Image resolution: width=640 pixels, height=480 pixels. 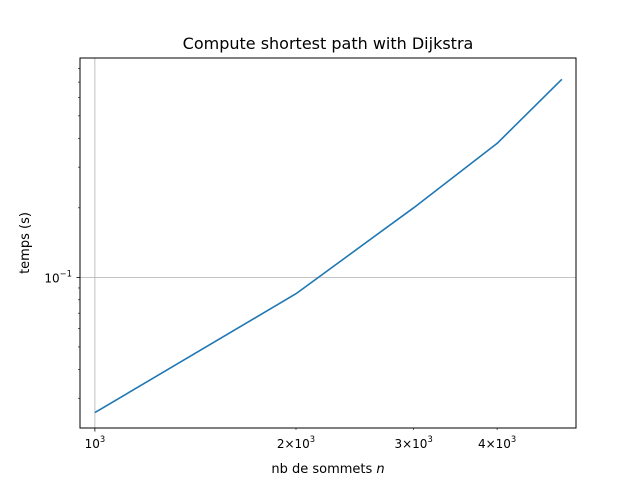 What do you see at coordinates (410, 444) in the screenshot?
I see `x-minor-tick-label-base: 3×10` at bounding box center [410, 444].